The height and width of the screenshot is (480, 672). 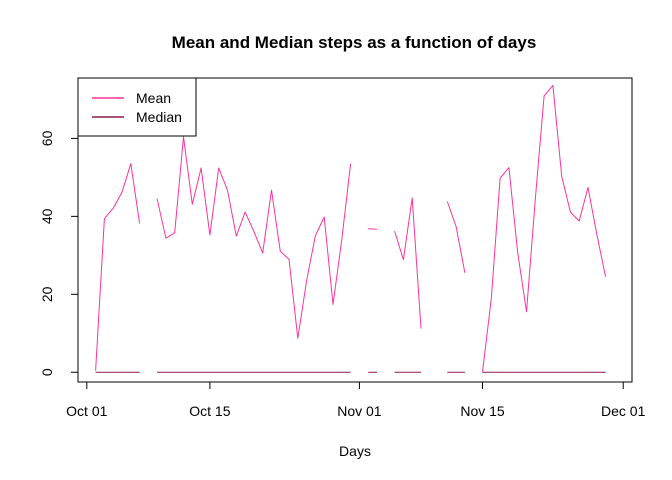 What do you see at coordinates (153, 98) in the screenshot?
I see `legend-label-mean: Mean` at bounding box center [153, 98].